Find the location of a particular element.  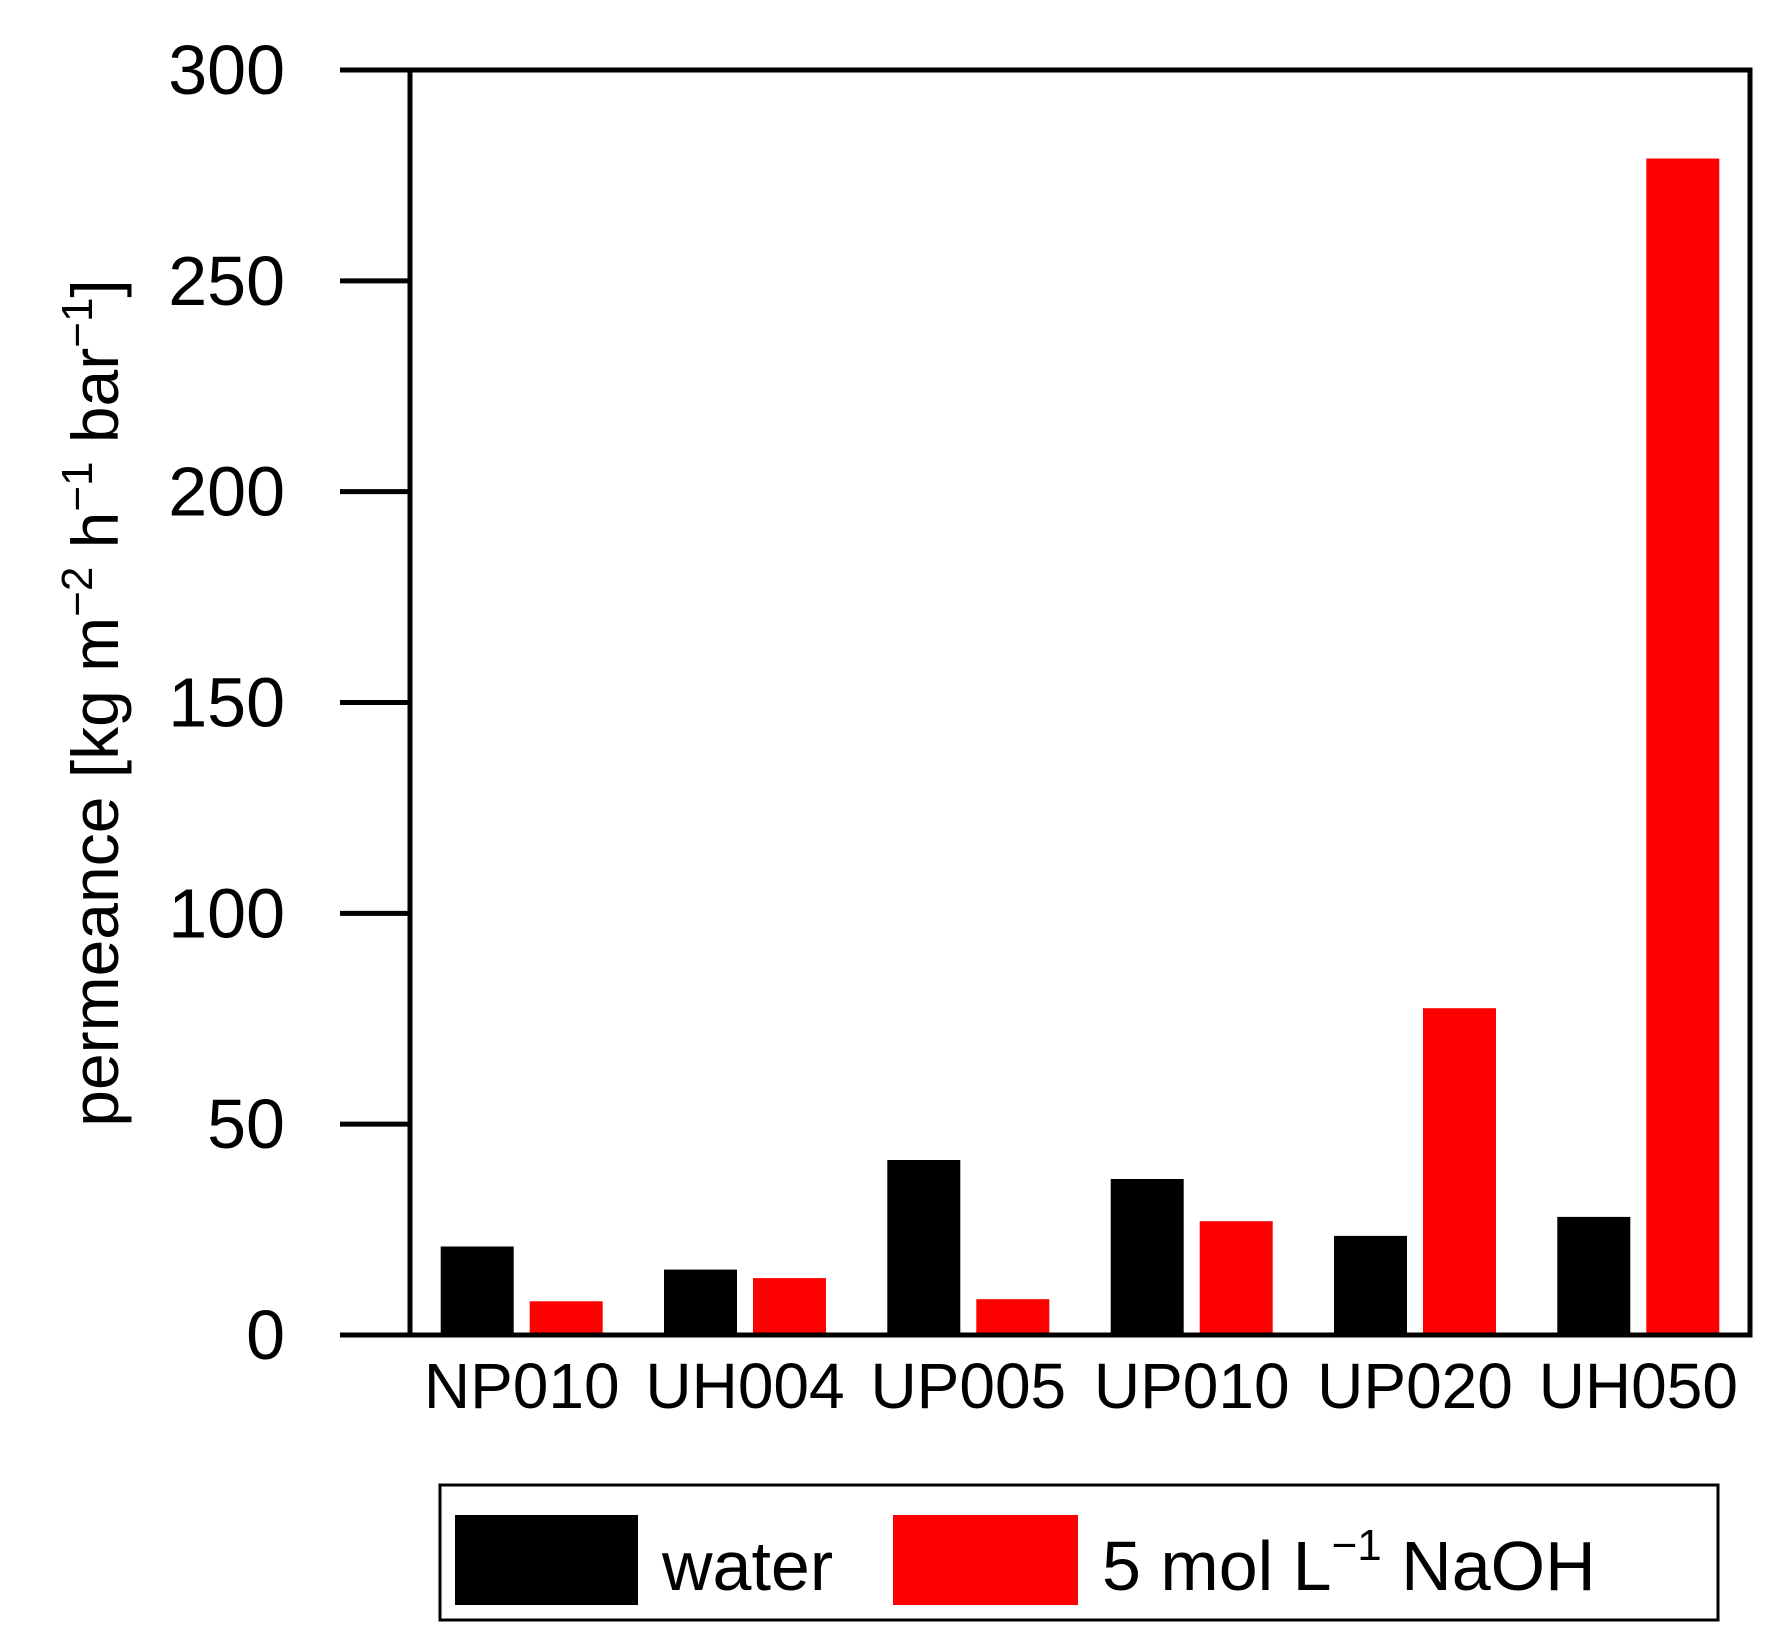

legend-label-main: water is located at coordinates (747, 1566).